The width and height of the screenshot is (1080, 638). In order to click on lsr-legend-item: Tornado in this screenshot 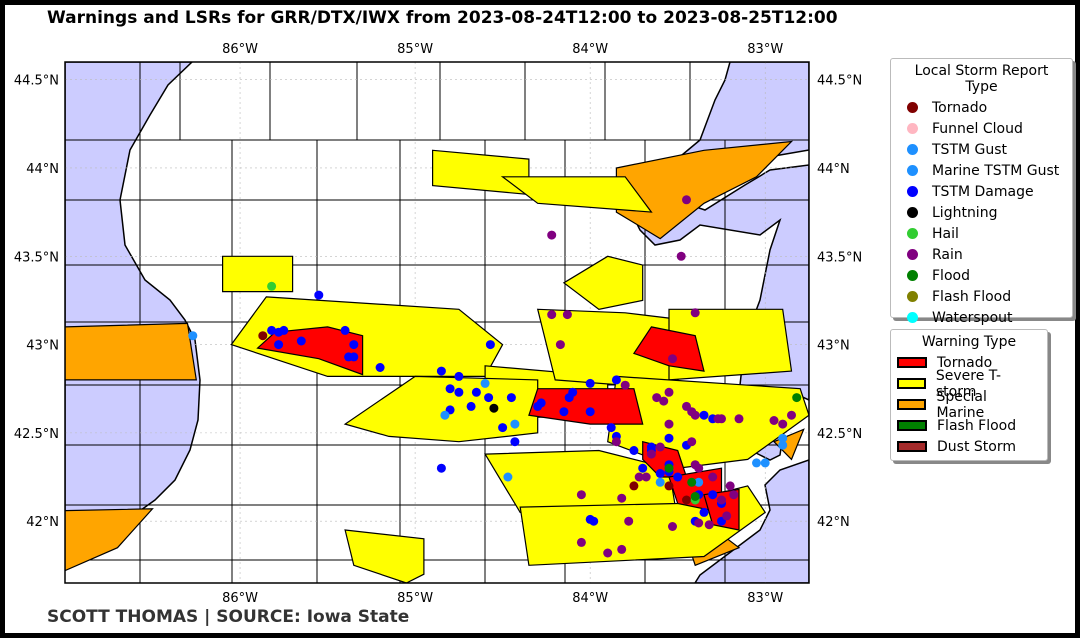, I will do `click(981, 107)`.